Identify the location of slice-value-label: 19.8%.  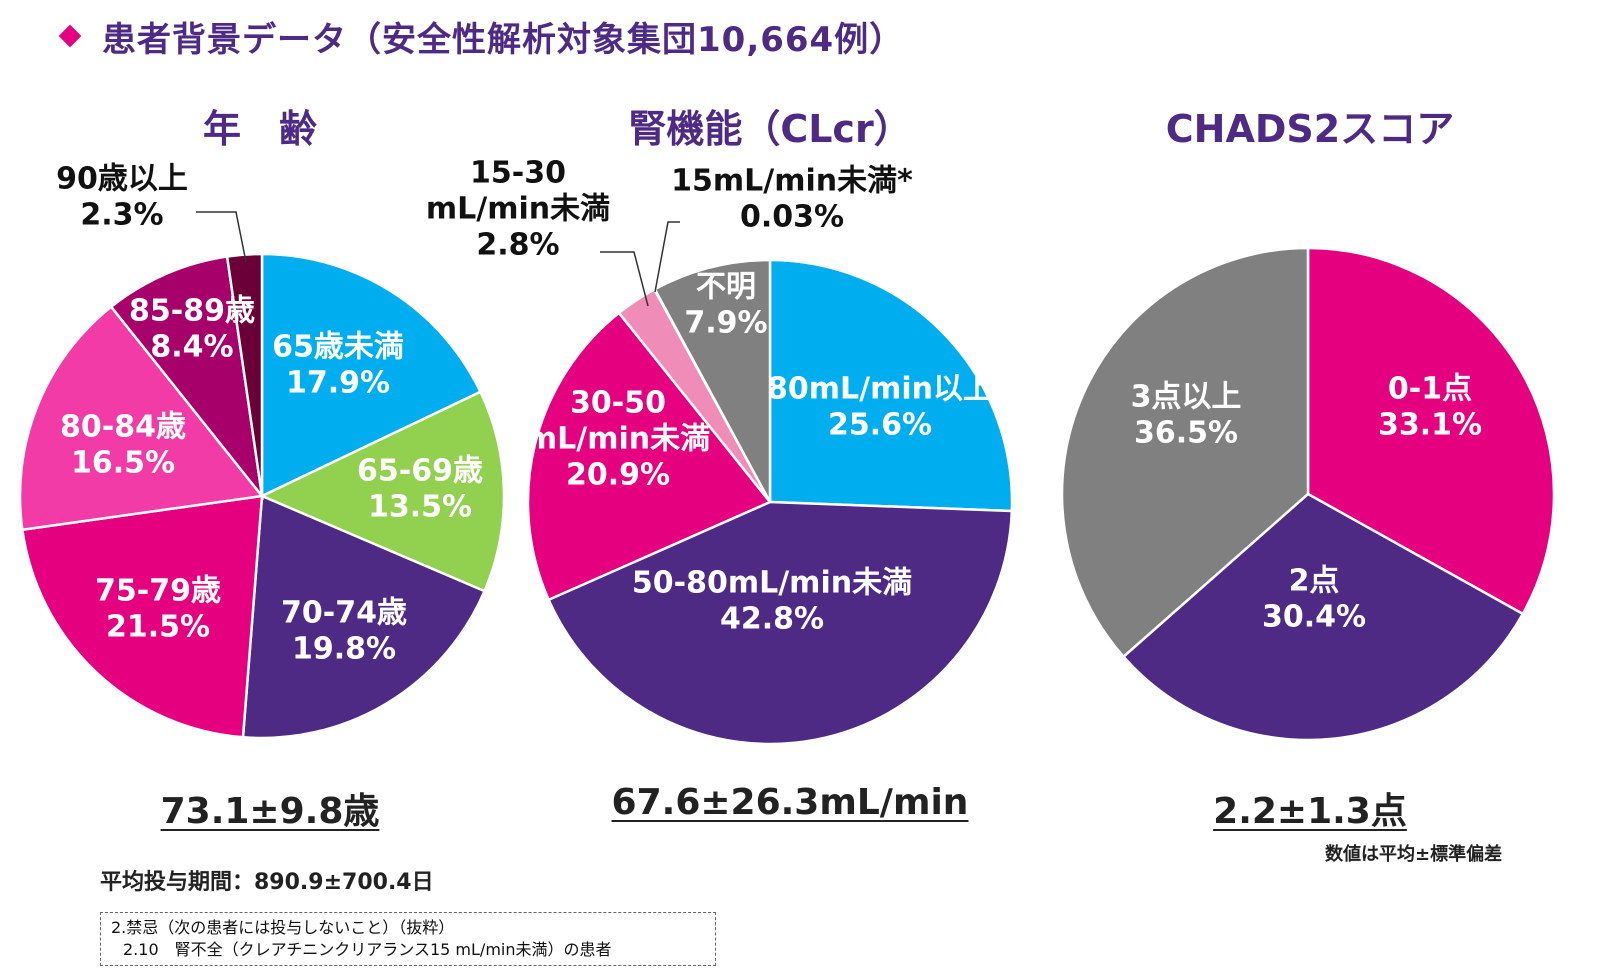
(344, 649).